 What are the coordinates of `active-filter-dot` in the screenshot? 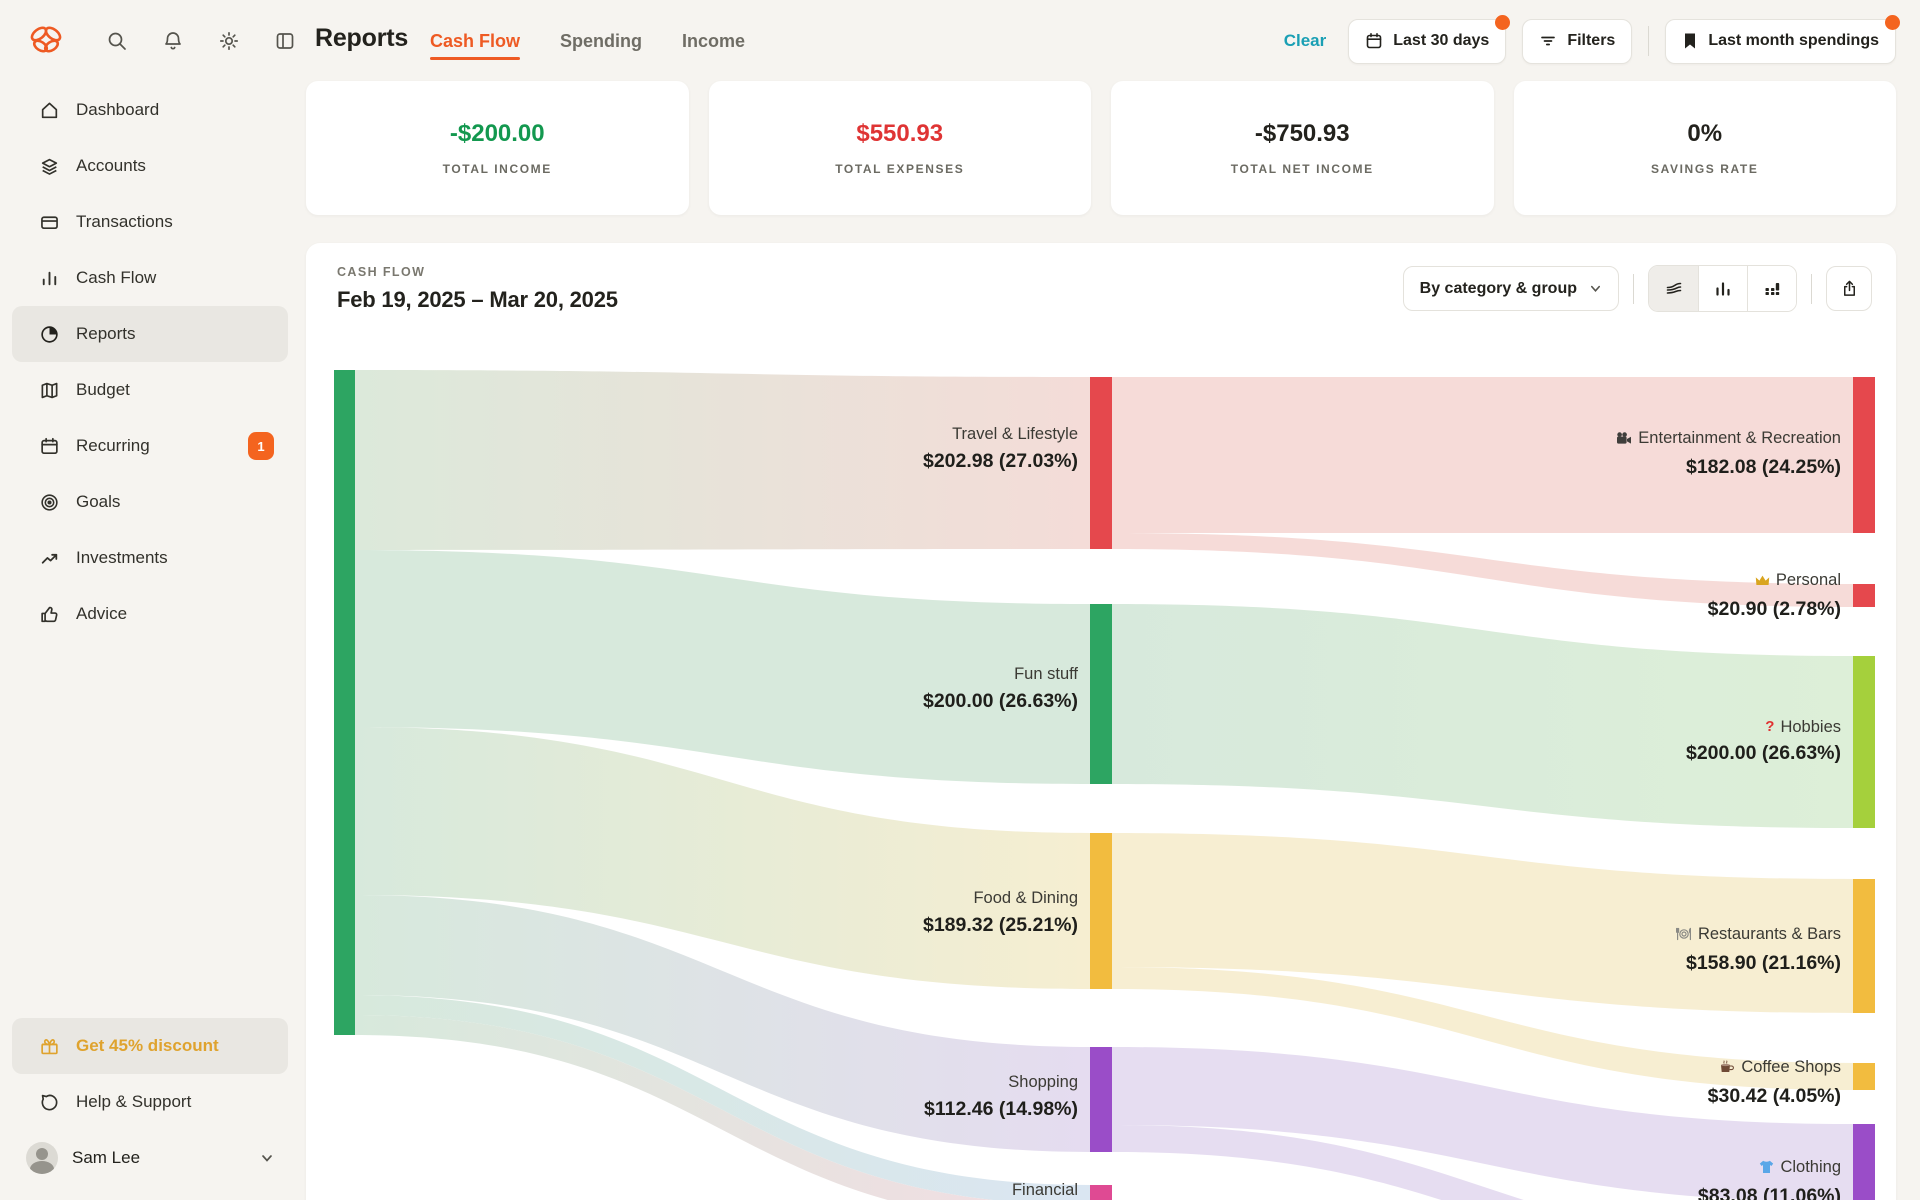 It's located at (1503, 22).